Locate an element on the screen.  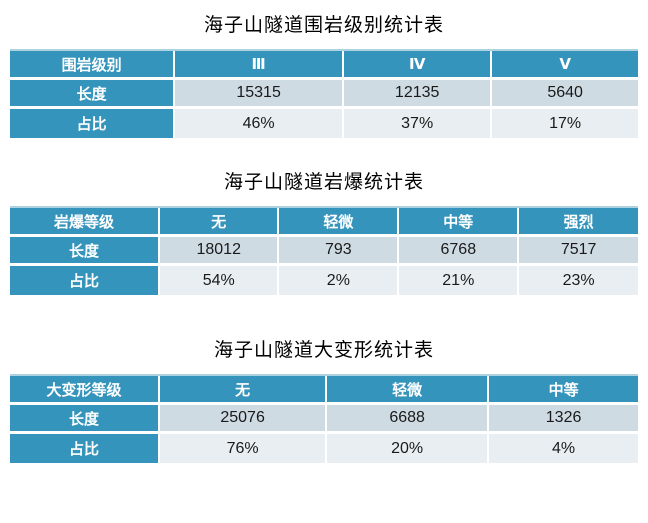
table-row-length: 长度 15315 12135 5640 is located at coordinates (324, 94).